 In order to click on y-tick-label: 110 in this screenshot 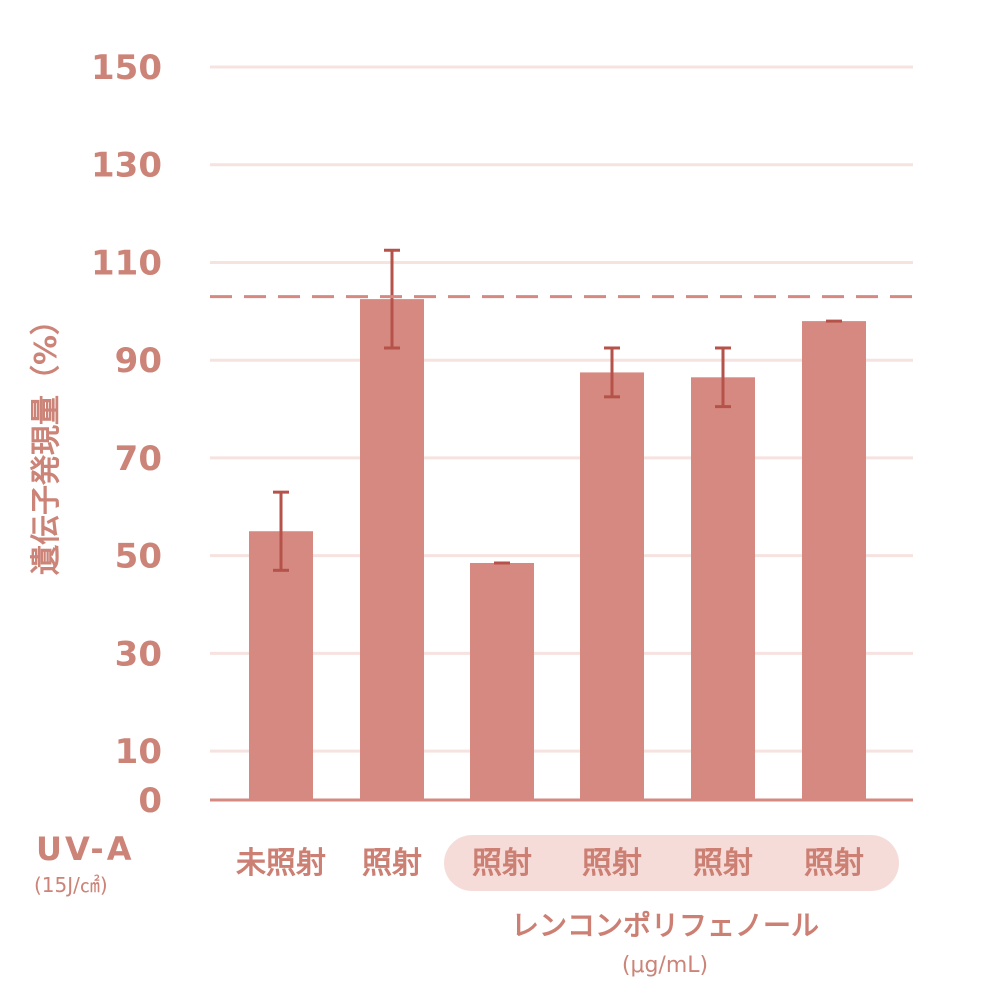, I will do `click(126, 263)`.